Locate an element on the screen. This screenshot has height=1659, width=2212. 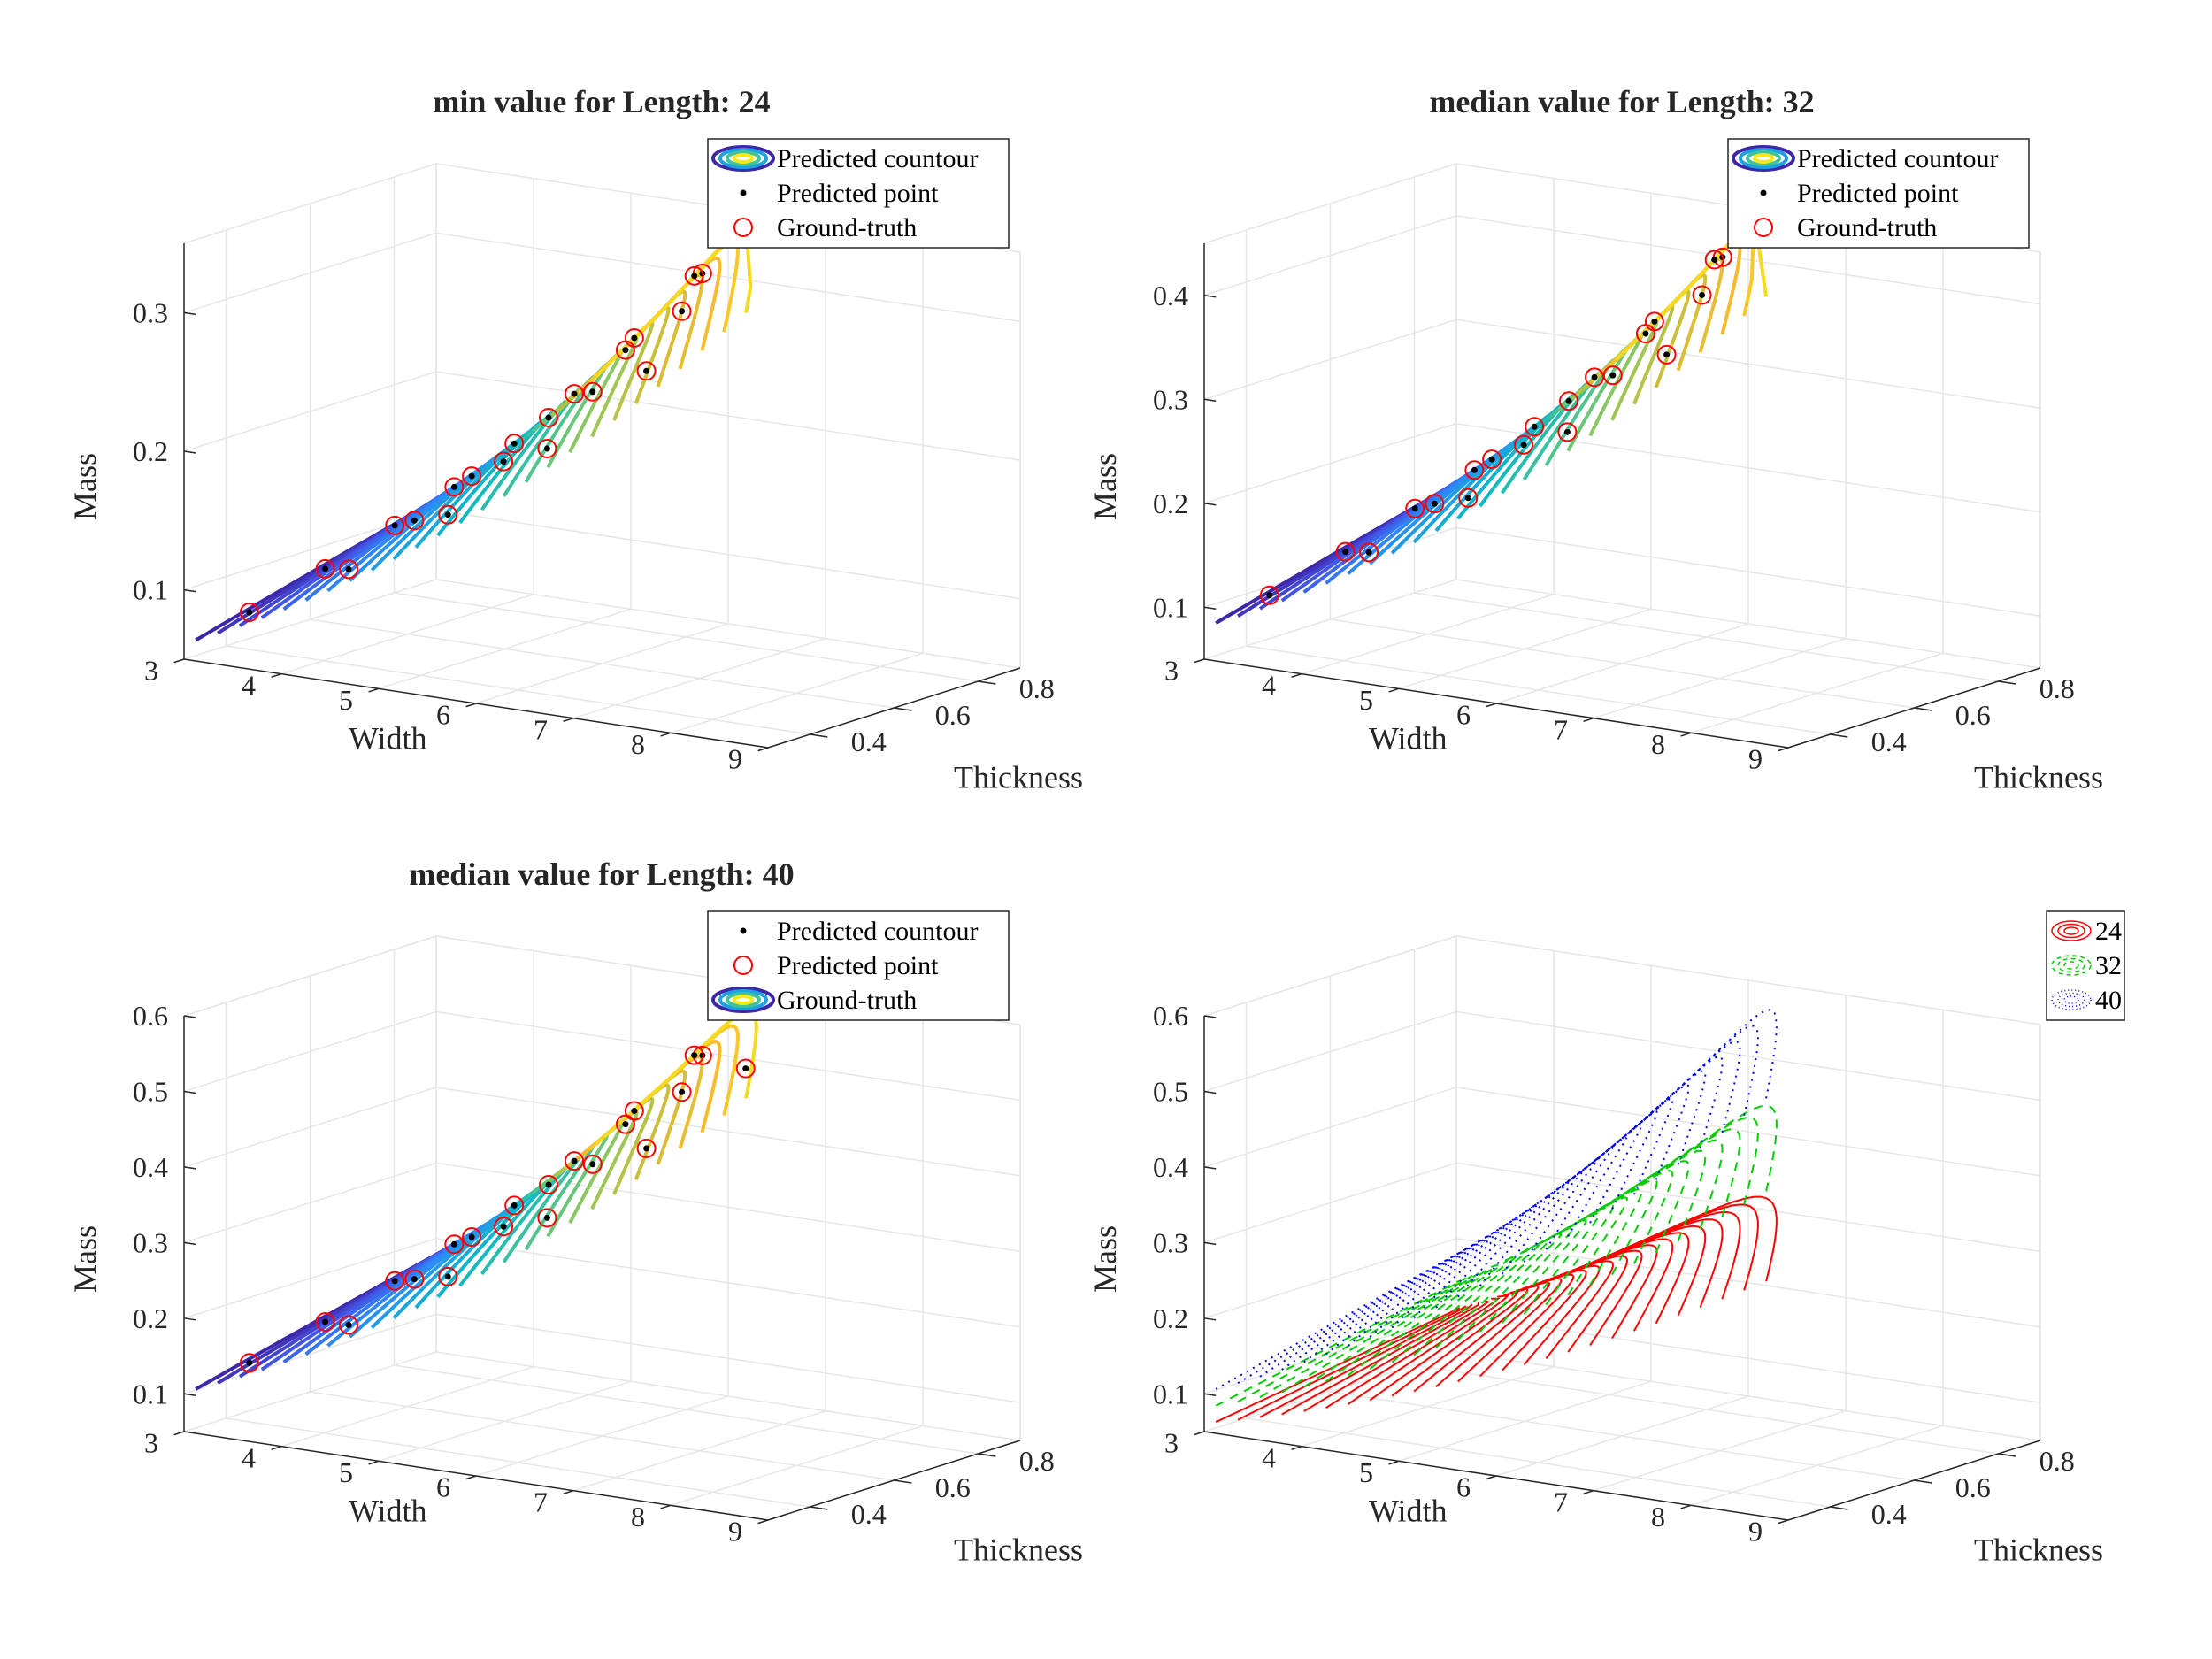
legend-circle-icon is located at coordinates (743, 966).